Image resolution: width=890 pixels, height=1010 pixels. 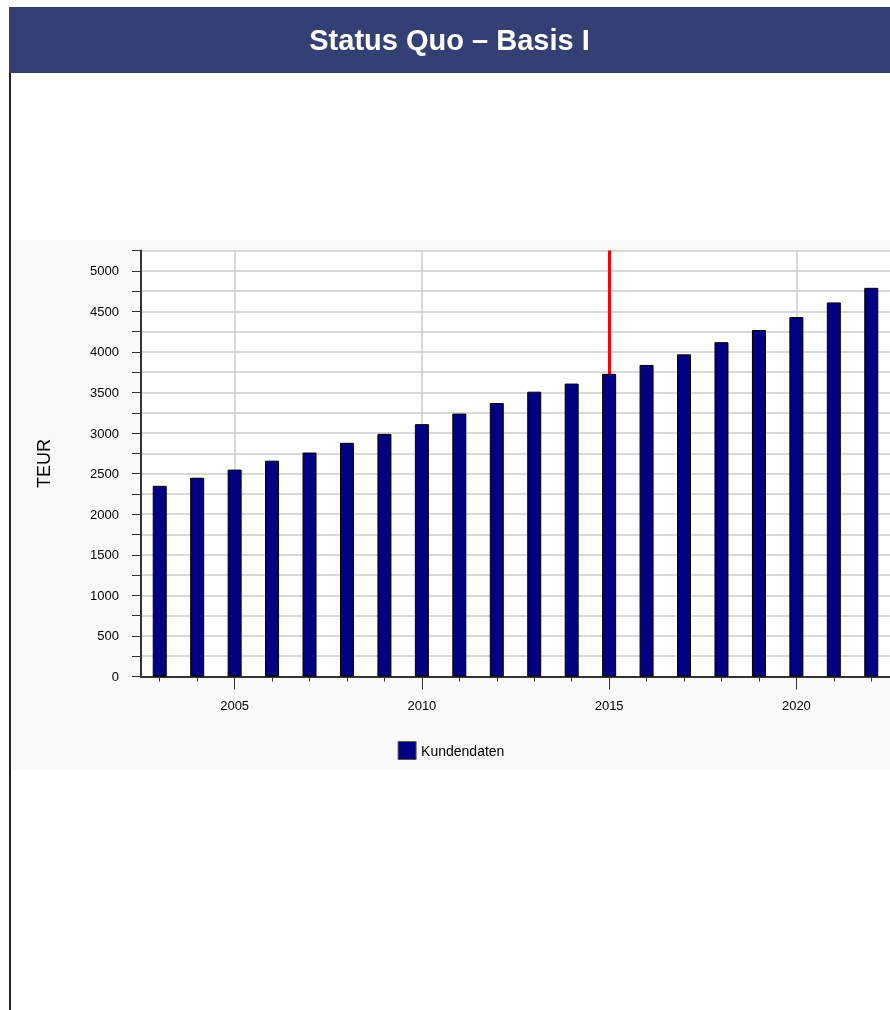 I want to click on y-tick-label: 1500, so click(x=104, y=555).